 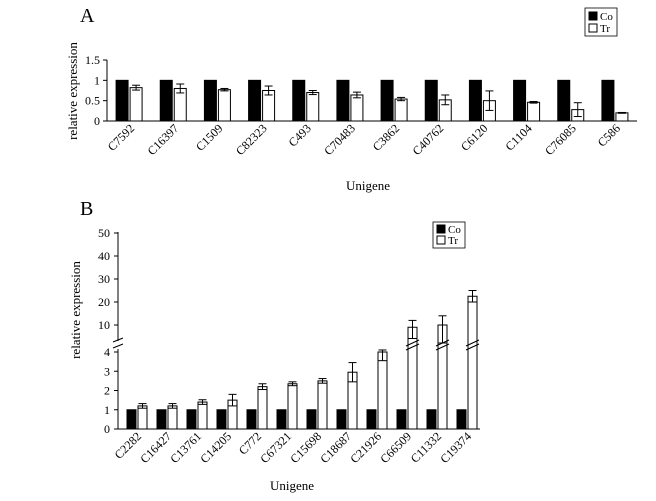 I want to click on panel-a-legend-tr-swatch, so click(x=593, y=28).